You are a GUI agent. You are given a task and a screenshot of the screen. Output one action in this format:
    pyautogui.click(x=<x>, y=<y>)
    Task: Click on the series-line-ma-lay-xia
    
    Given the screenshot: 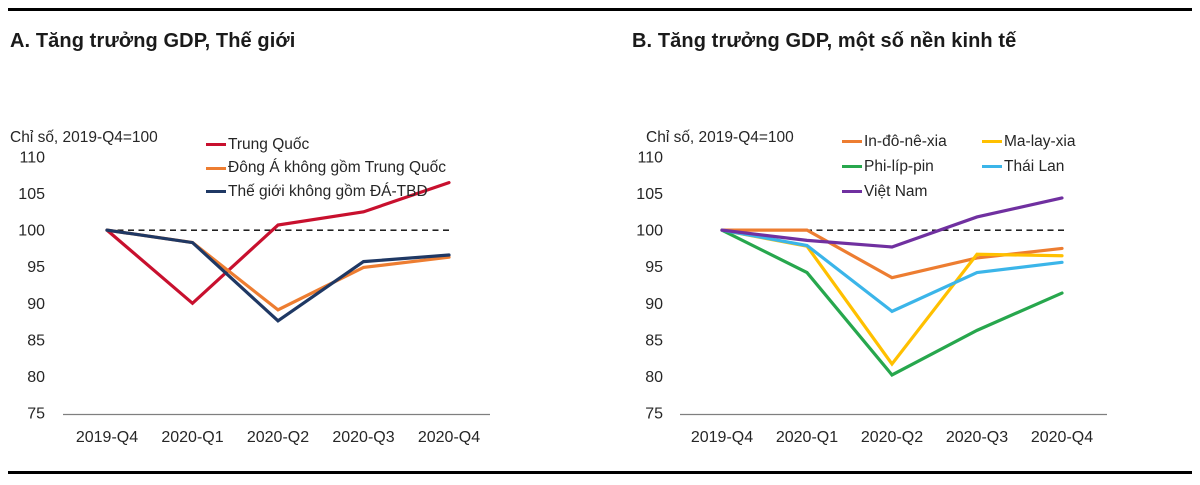 What is the action you would take?
    pyautogui.click(x=892, y=297)
    